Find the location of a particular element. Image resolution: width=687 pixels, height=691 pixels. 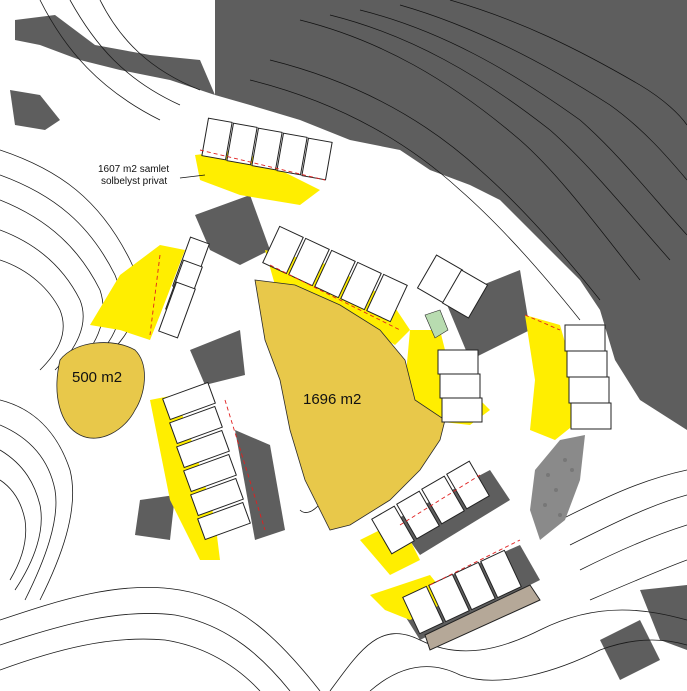

shadow-right-edge is located at coordinates (663, 617).